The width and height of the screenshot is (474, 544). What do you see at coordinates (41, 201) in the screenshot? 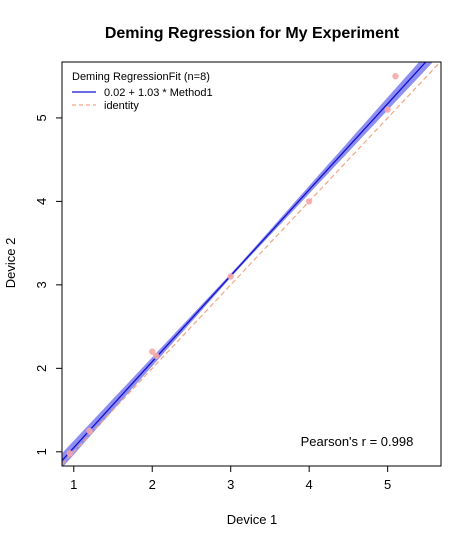
I see `y-tick-label: 4` at bounding box center [41, 201].